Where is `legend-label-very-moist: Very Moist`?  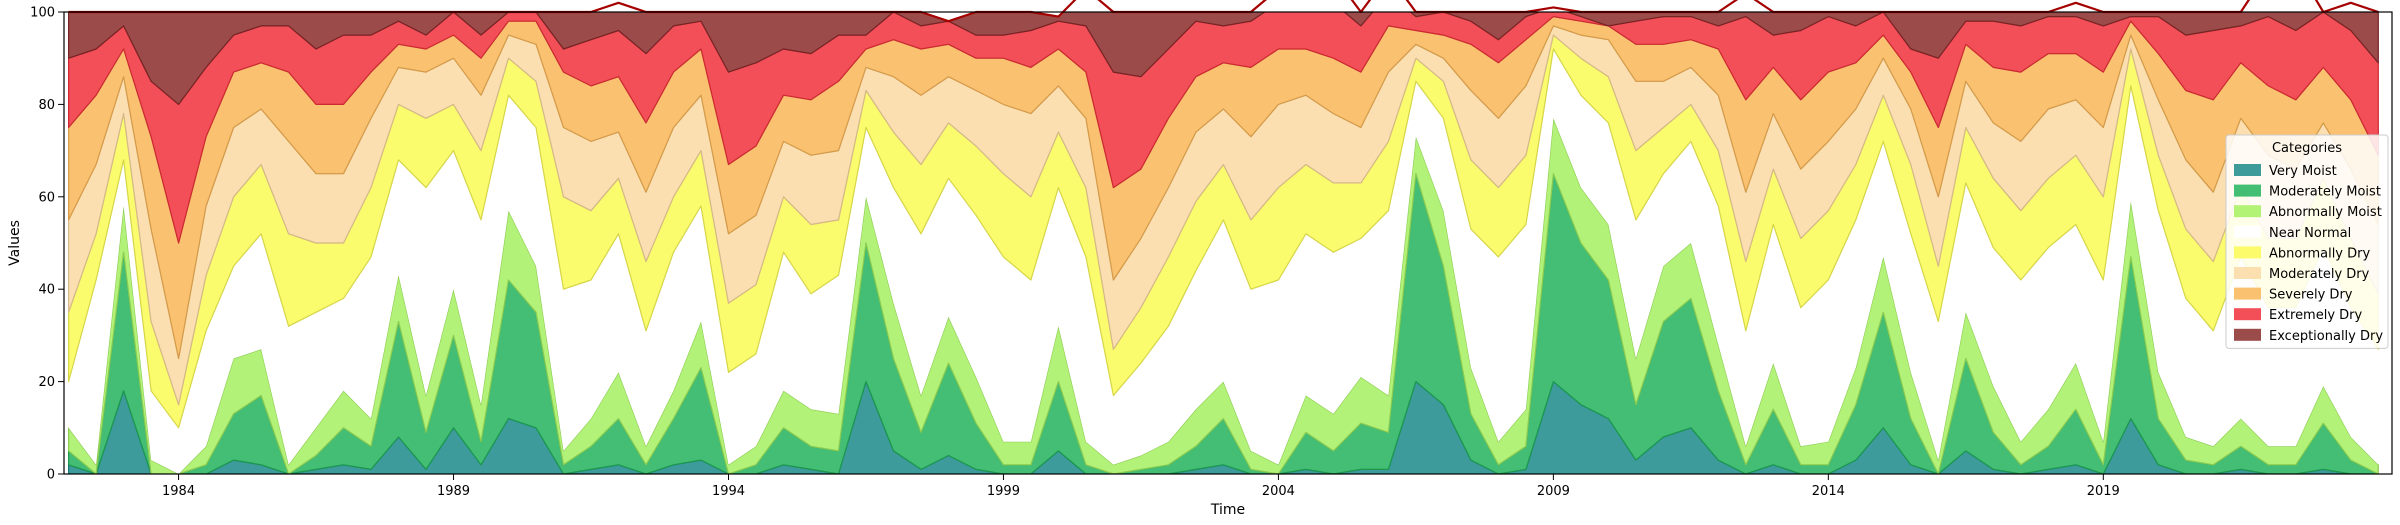 legend-label-very-moist: Very Moist is located at coordinates (2303, 171).